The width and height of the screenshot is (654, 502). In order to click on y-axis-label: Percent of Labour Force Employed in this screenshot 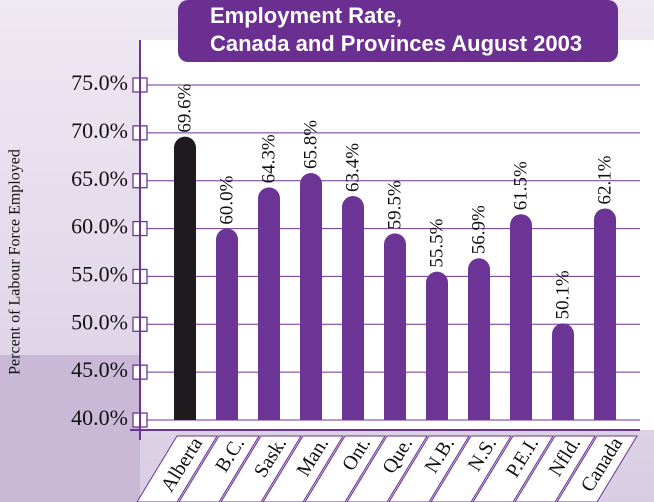, I will do `click(15, 262)`.